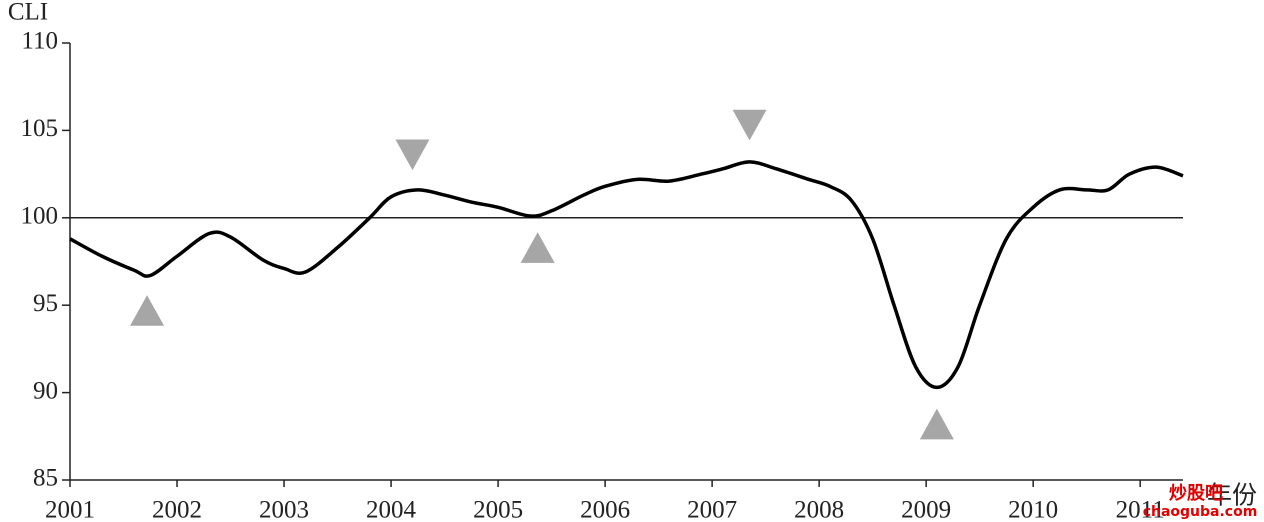  I want to click on y-tick-label: 105, so click(40, 128).